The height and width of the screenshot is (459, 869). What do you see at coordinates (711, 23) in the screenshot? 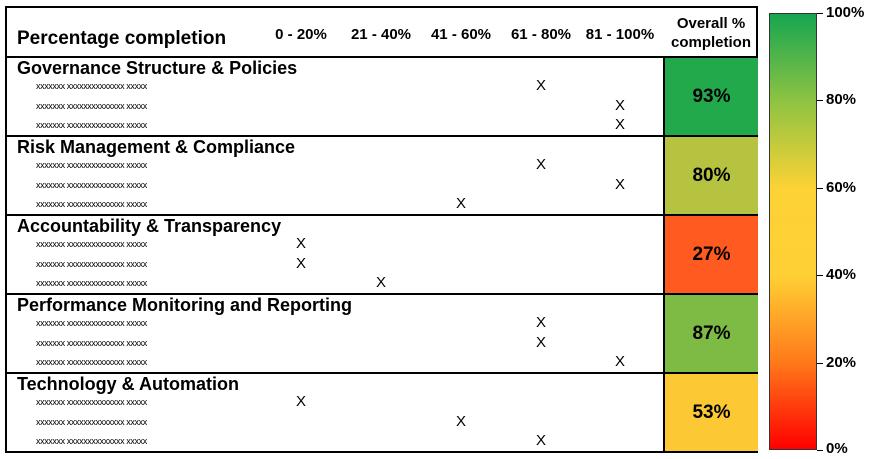
I see `overall-header-line-1: Overall %` at bounding box center [711, 23].